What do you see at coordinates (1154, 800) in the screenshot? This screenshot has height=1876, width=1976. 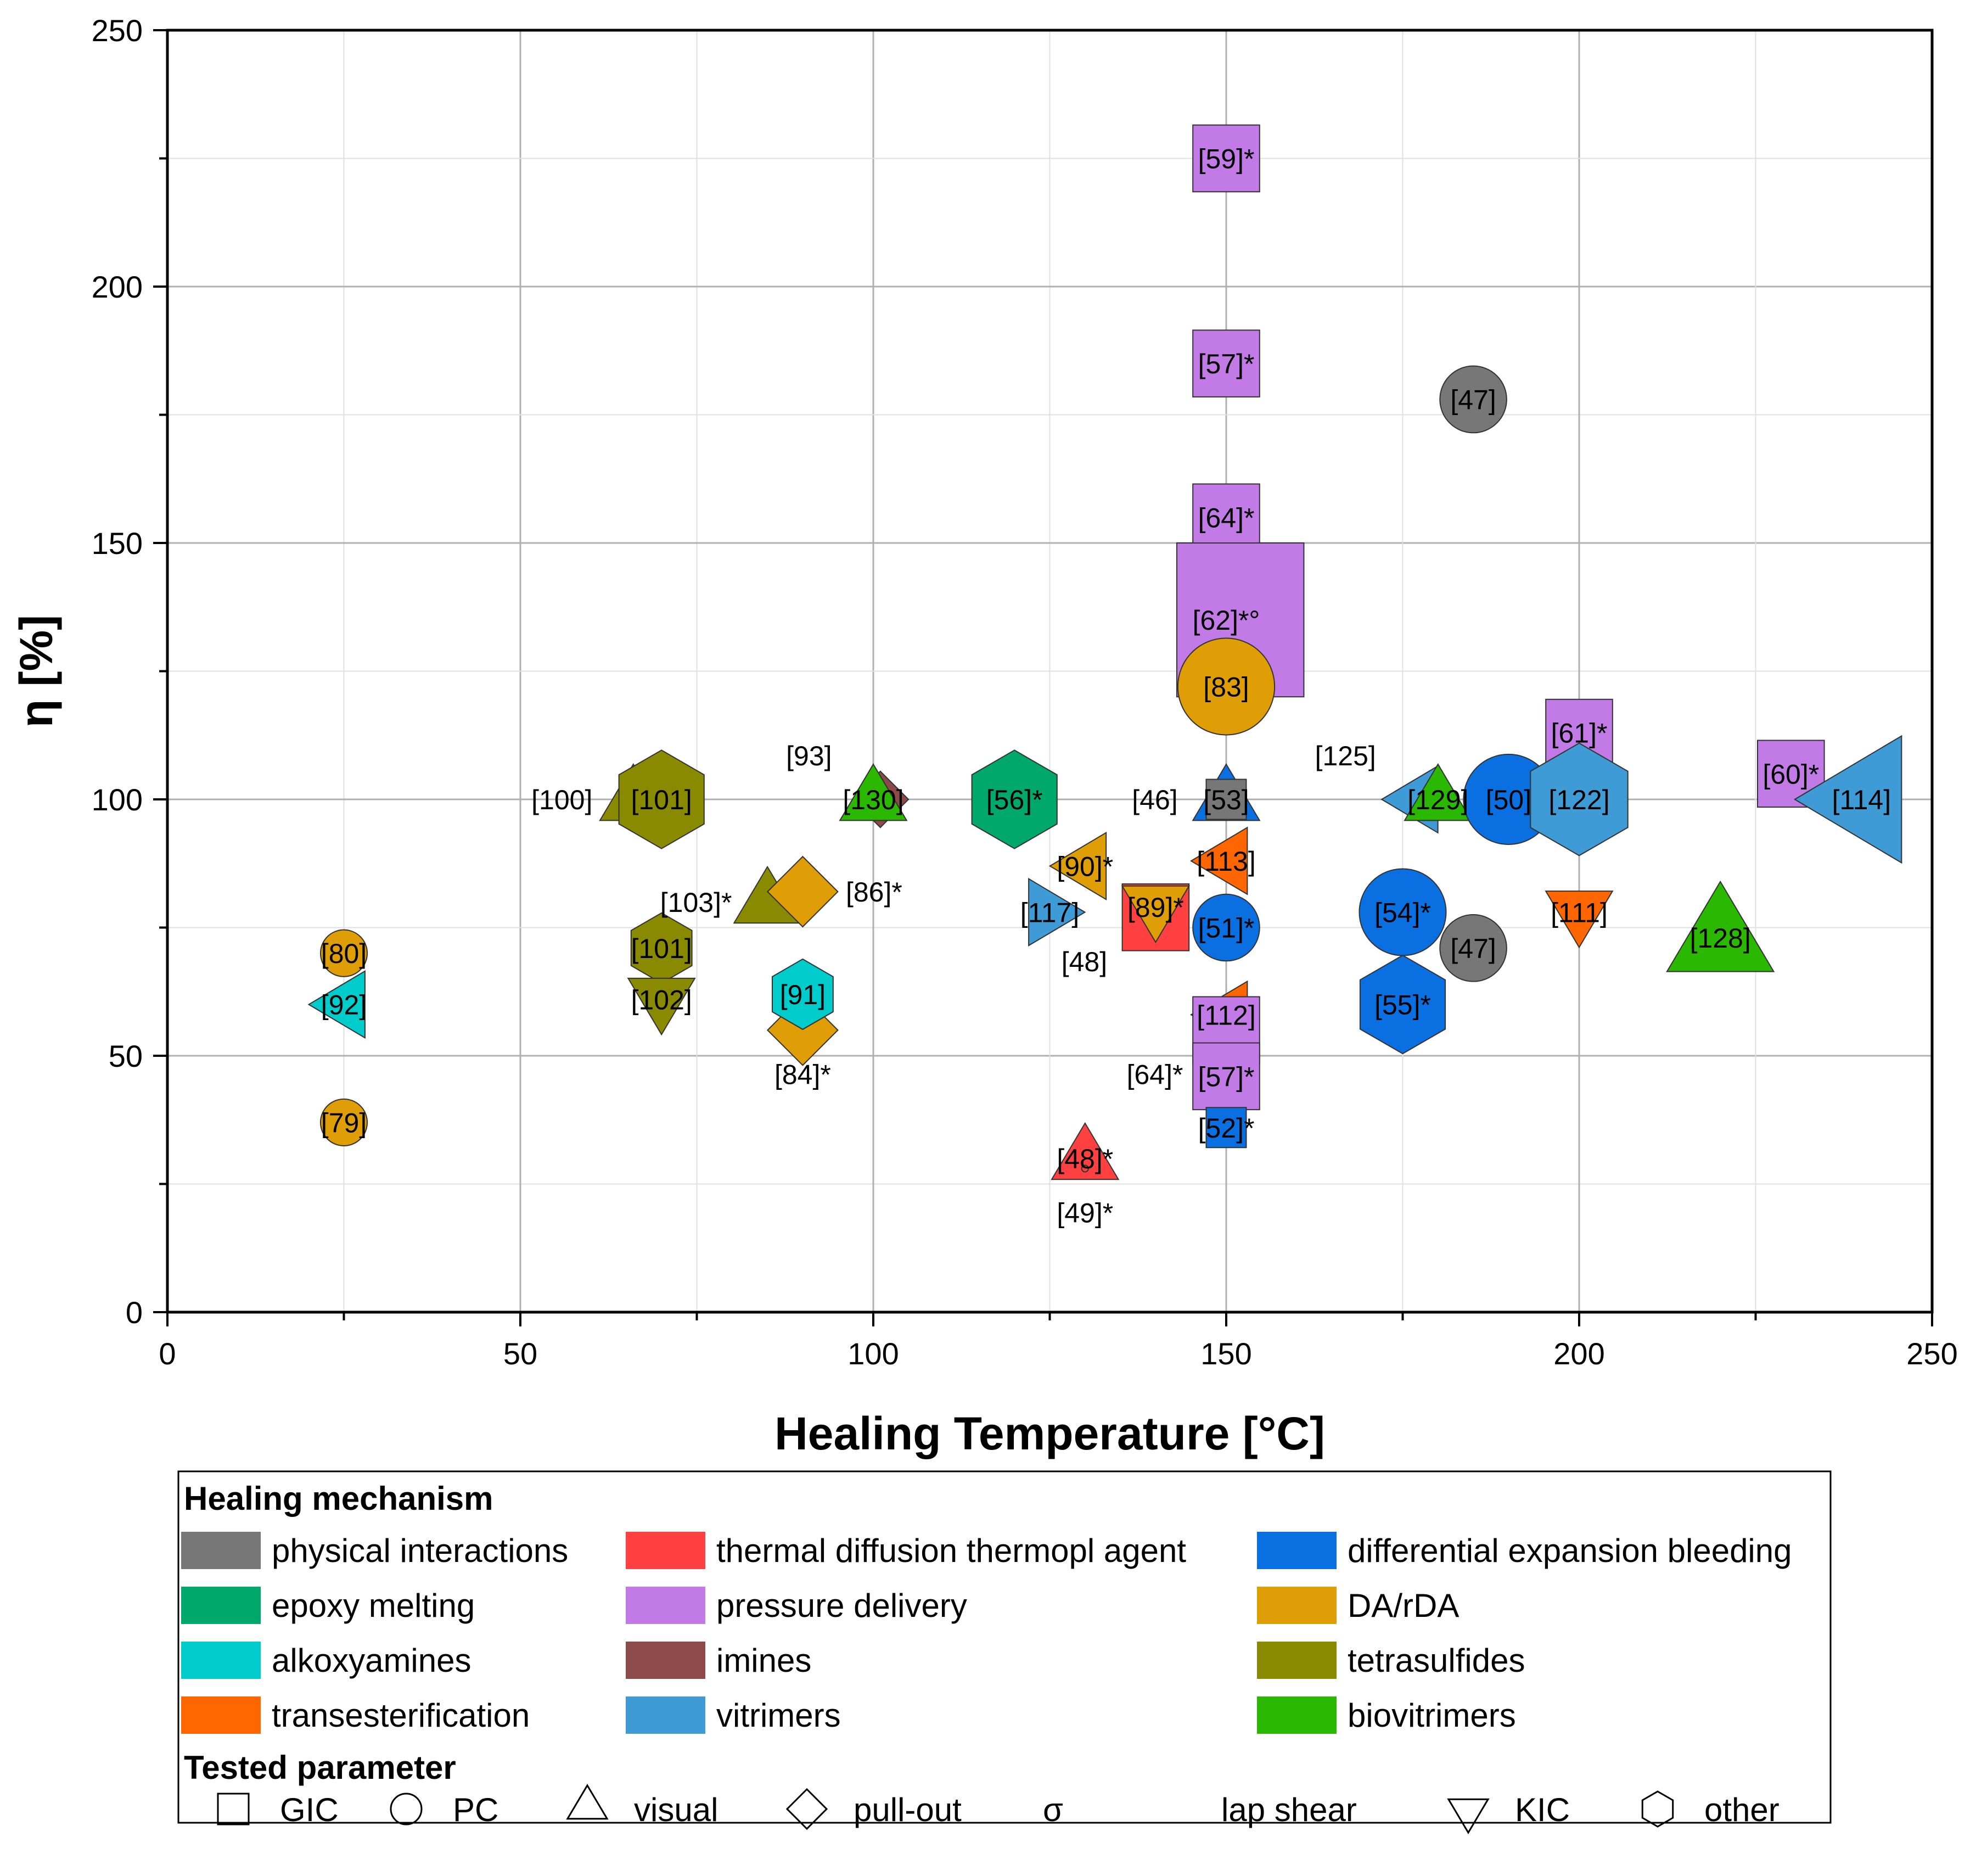 I see `data-point-label: [46]` at bounding box center [1154, 800].